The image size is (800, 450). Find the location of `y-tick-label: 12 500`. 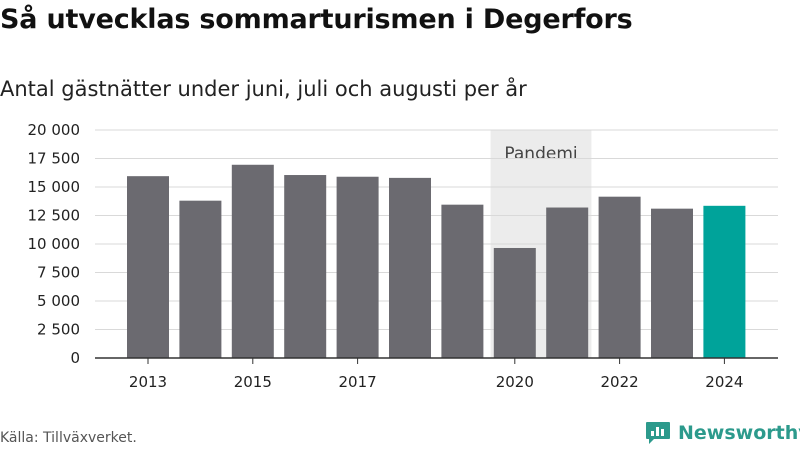

y-tick-label: 12 500 is located at coordinates (54, 216).